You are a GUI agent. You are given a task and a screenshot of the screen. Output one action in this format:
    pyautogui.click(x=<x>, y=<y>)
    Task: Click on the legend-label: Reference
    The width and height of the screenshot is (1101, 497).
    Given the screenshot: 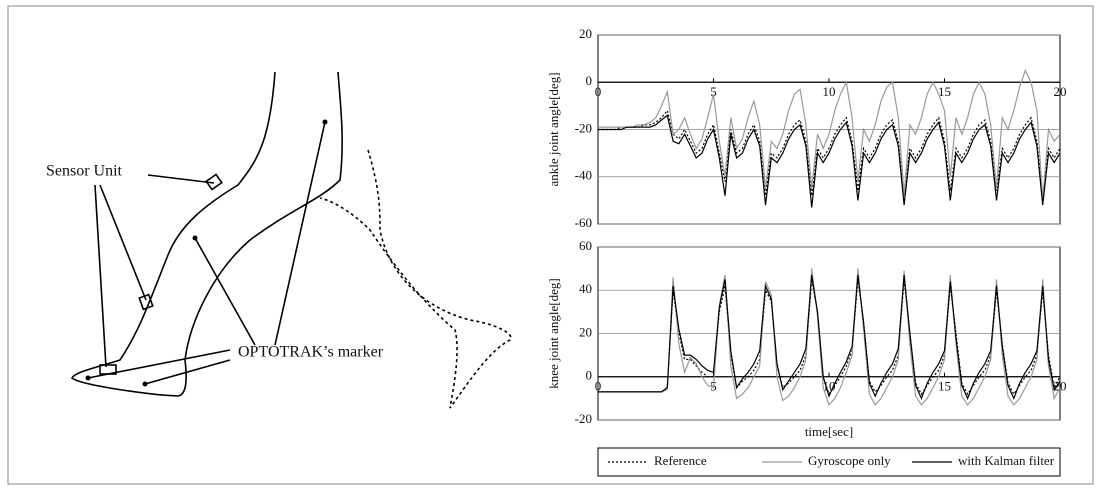 What is the action you would take?
    pyautogui.click(x=680, y=460)
    